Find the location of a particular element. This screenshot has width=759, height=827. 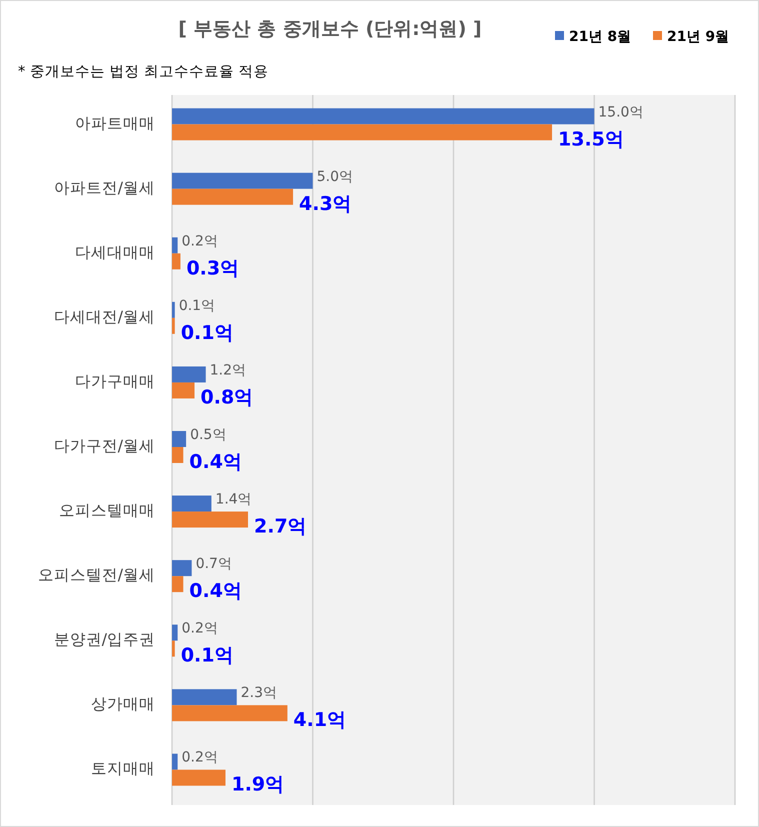

y-tick-label: 오피스텔매매 is located at coordinates (107, 511).